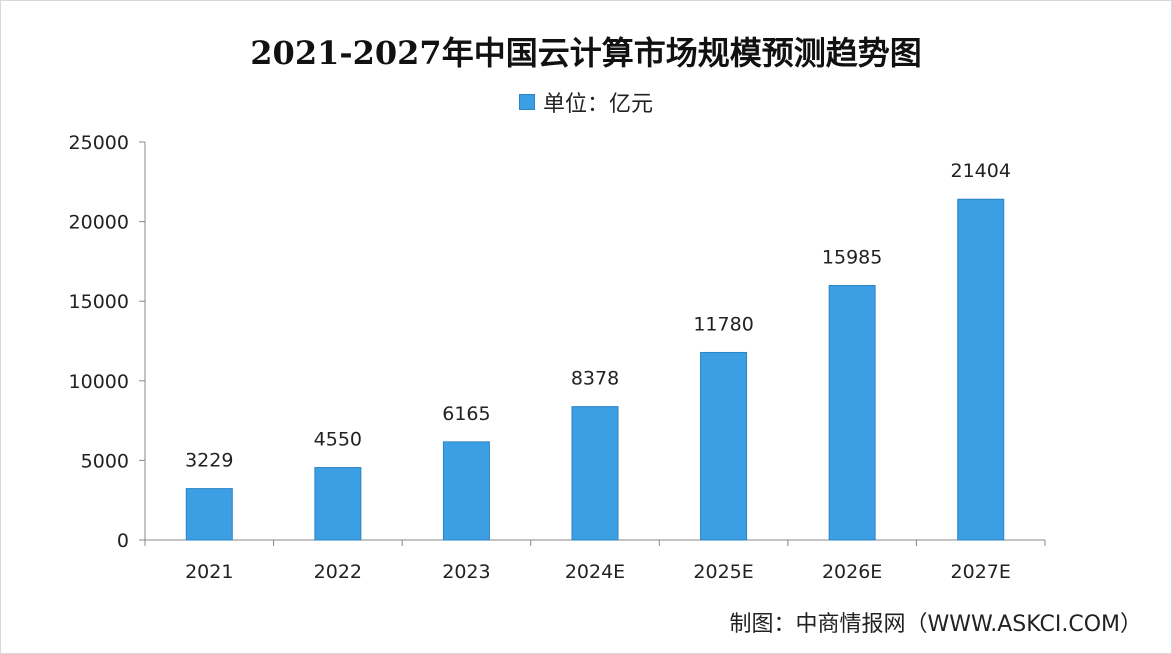  What do you see at coordinates (723, 572) in the screenshot?
I see `x-tick-label: 2025E` at bounding box center [723, 572].